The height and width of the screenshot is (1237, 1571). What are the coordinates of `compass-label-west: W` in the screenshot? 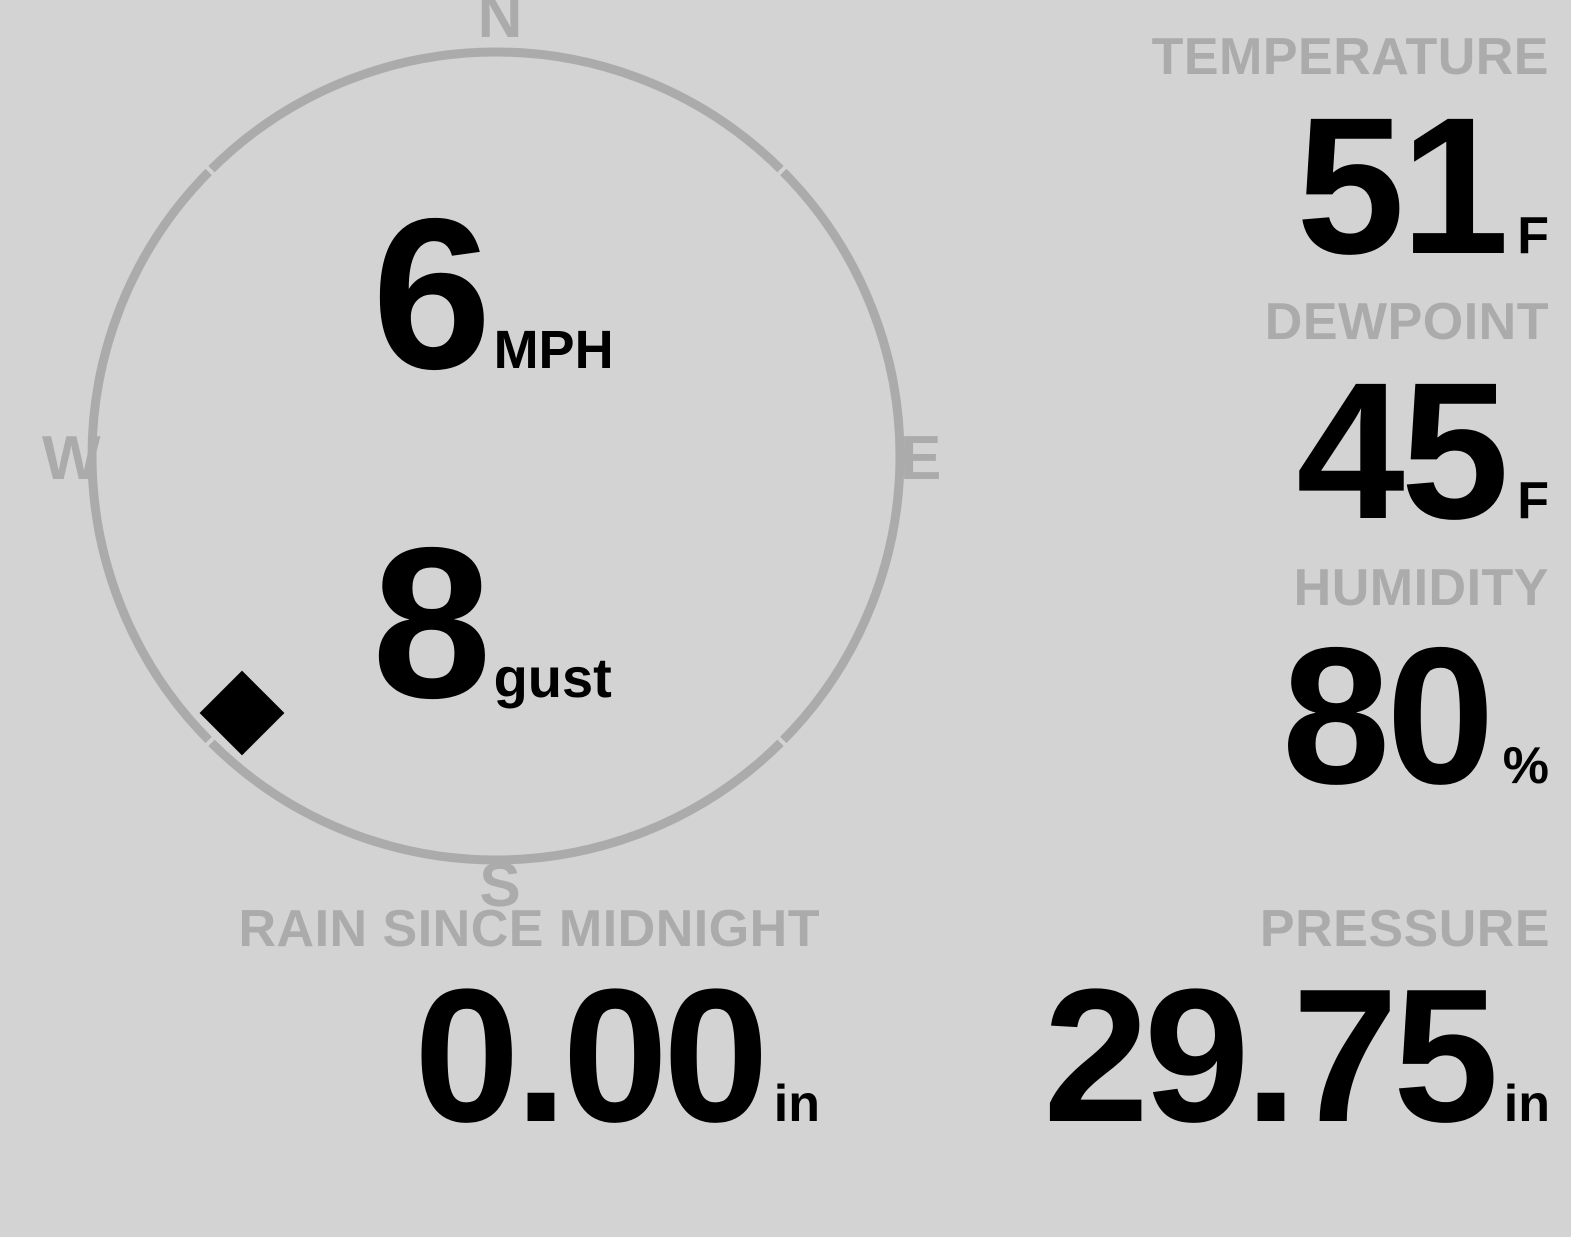 It's located at (71, 458).